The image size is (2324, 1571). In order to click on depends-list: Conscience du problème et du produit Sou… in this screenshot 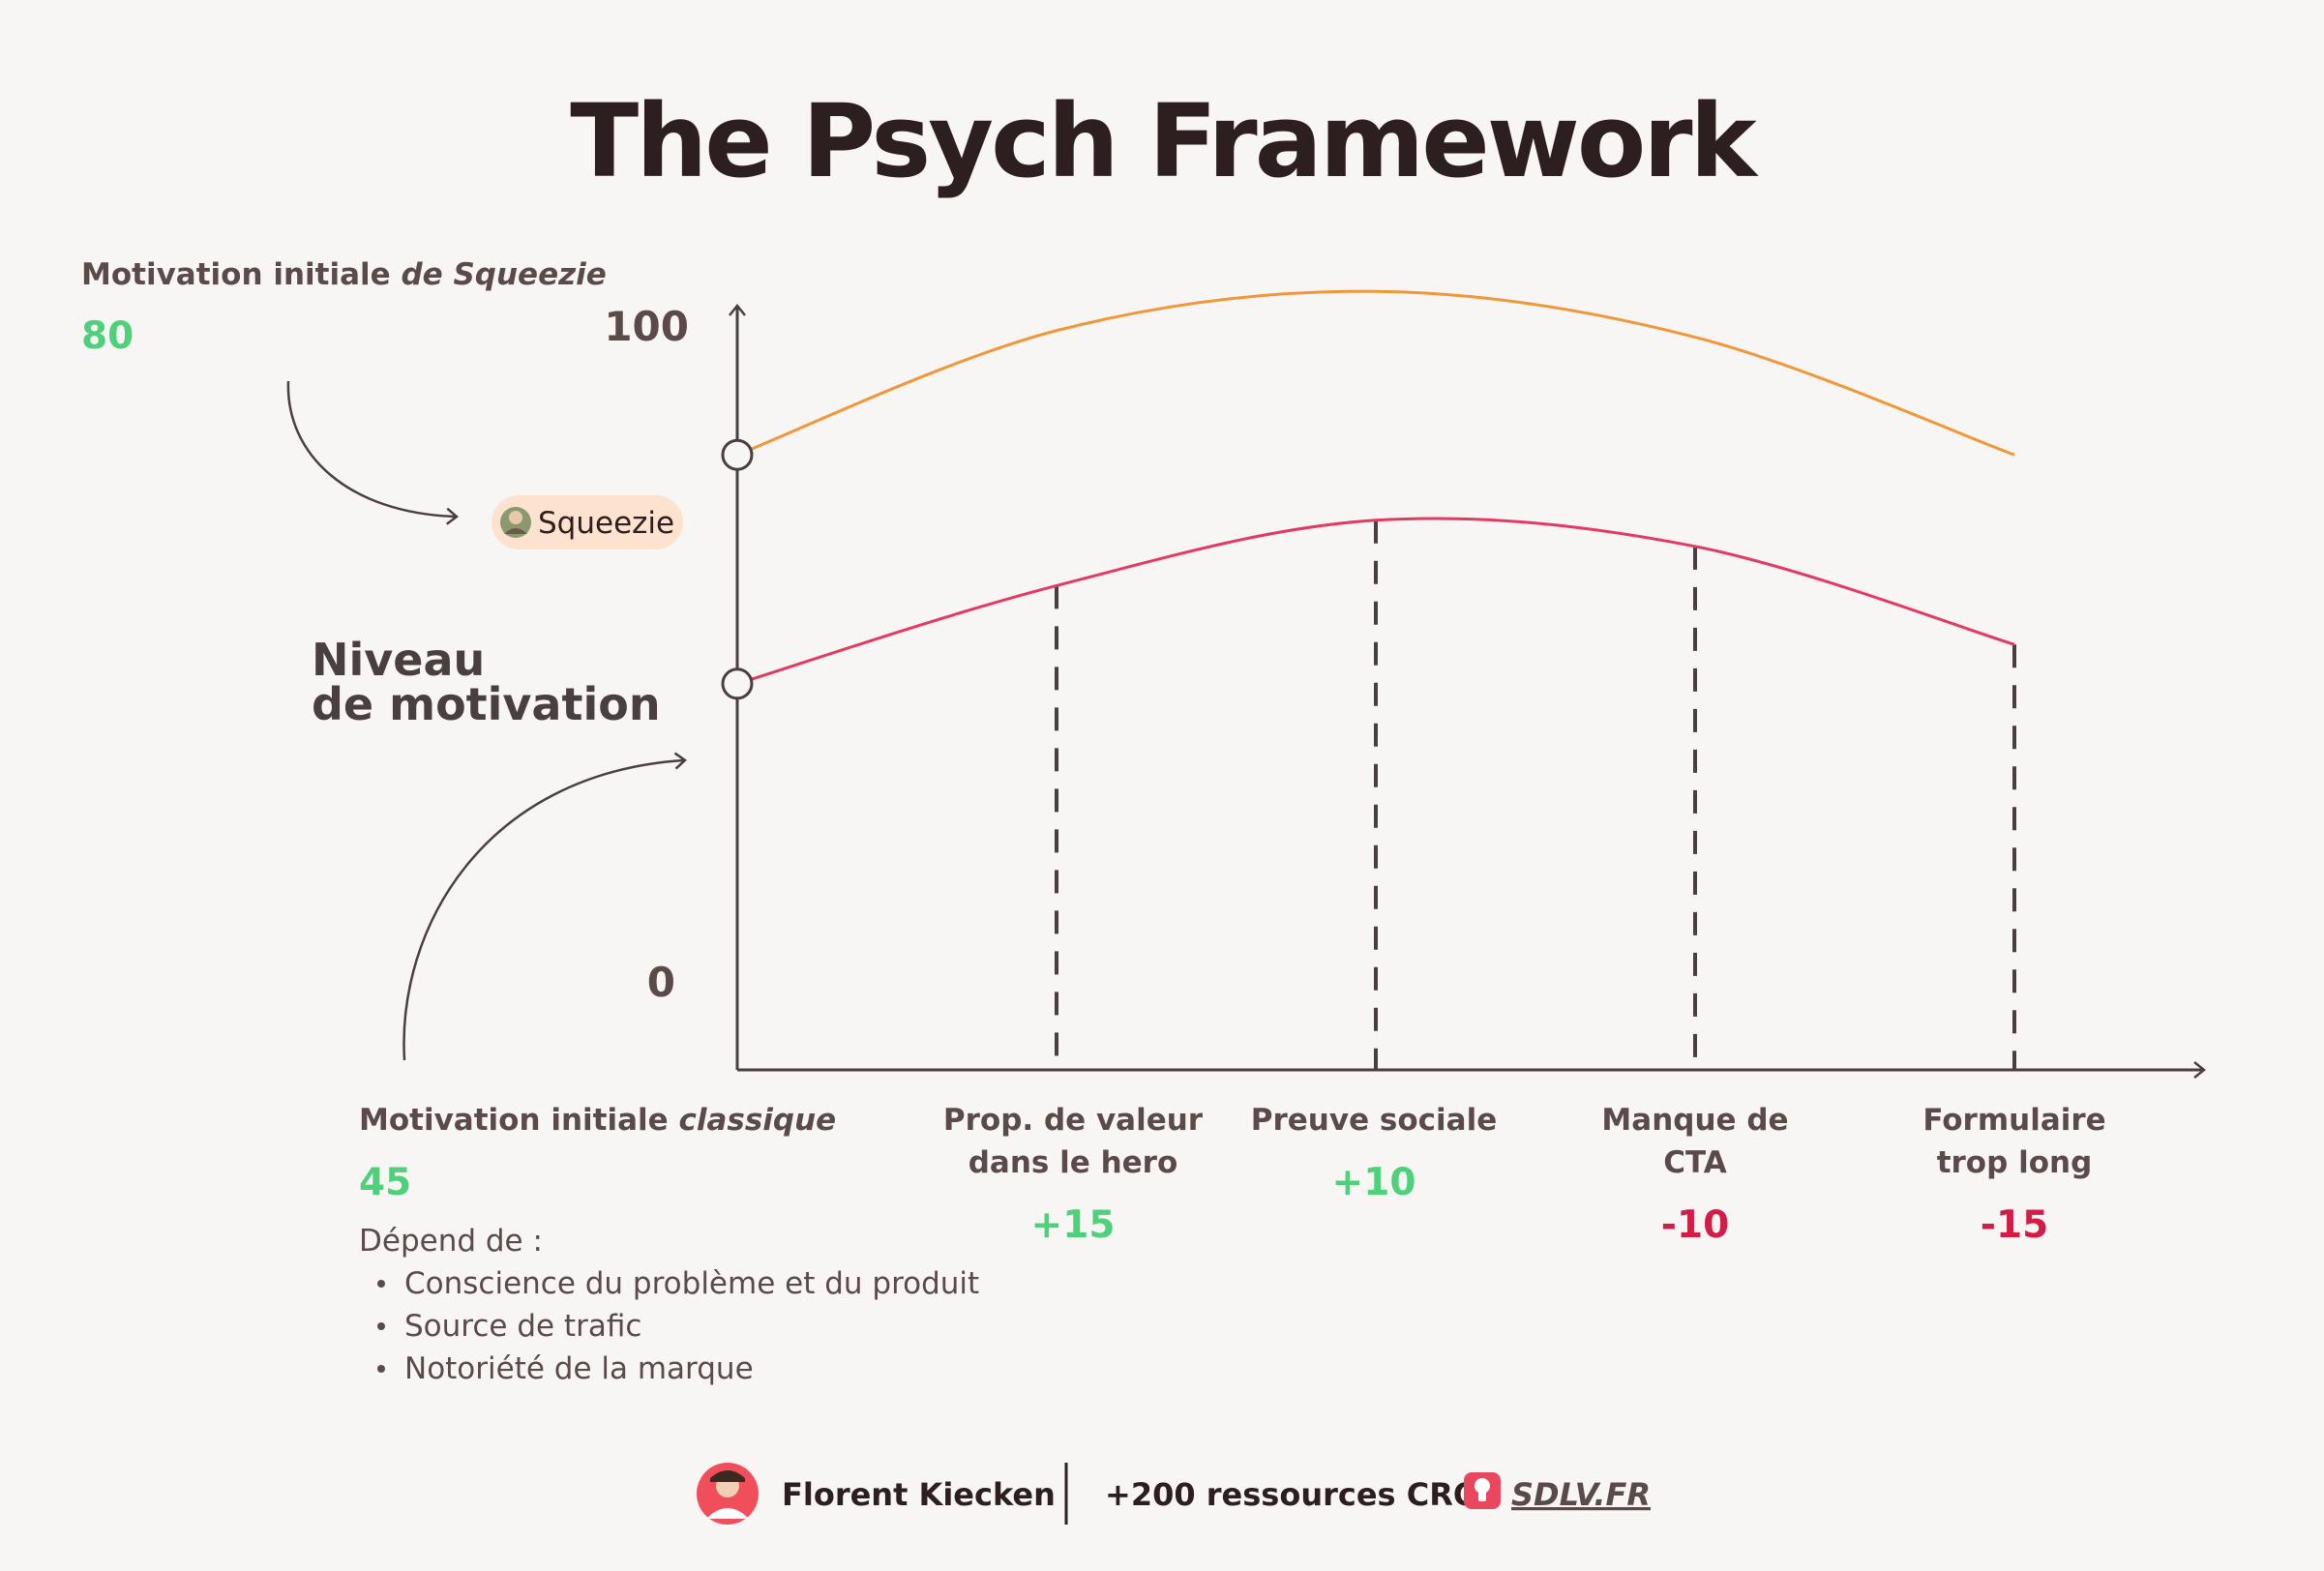, I will do `click(678, 1326)`.